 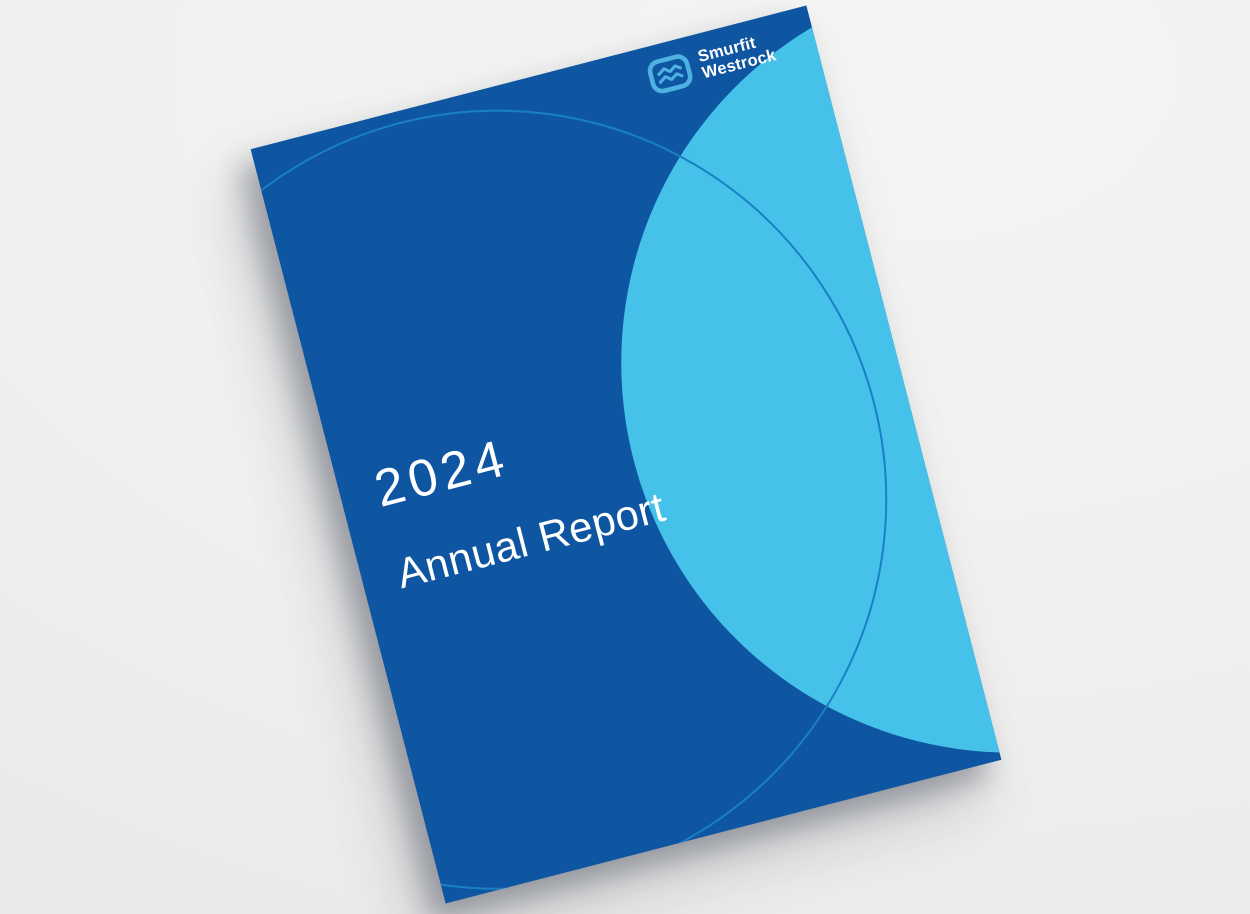 What do you see at coordinates (711, 63) in the screenshot?
I see `brand-logo: Smurfit Westrock` at bounding box center [711, 63].